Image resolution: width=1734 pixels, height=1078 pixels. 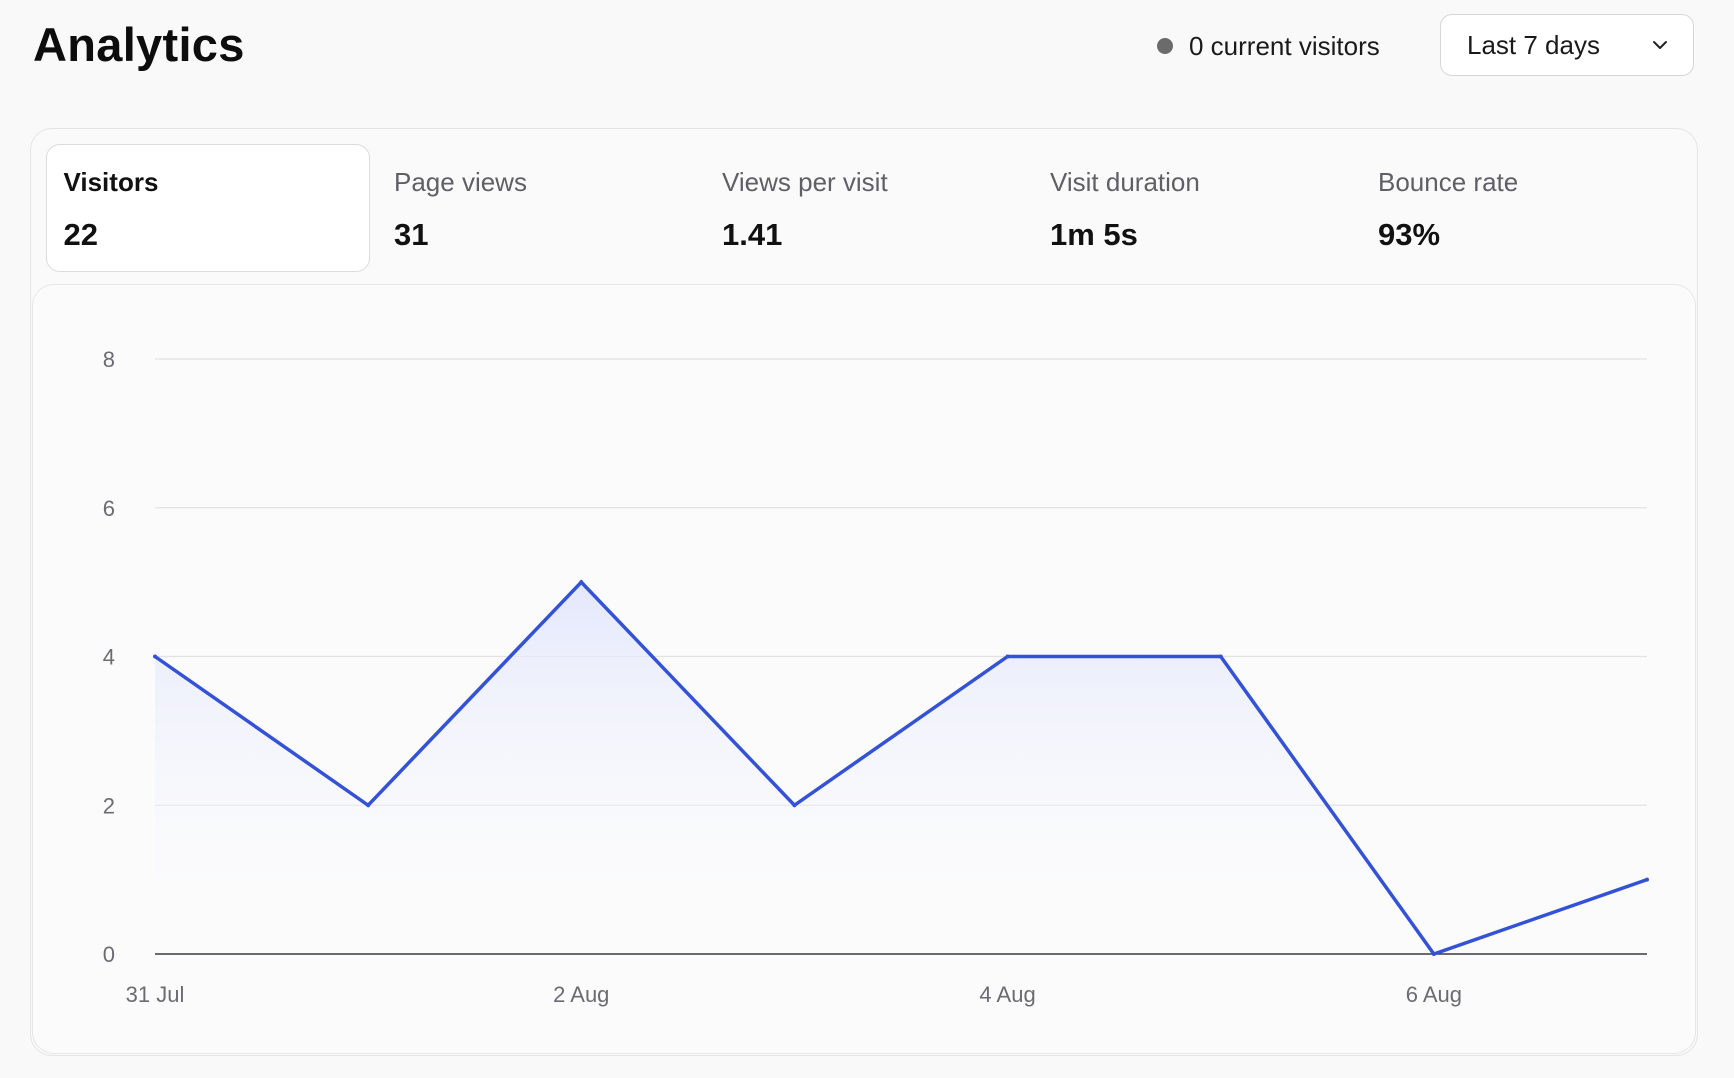 What do you see at coordinates (866, 208) in the screenshot?
I see `metric-tab-views-per-visit: Views per visit 1.41` at bounding box center [866, 208].